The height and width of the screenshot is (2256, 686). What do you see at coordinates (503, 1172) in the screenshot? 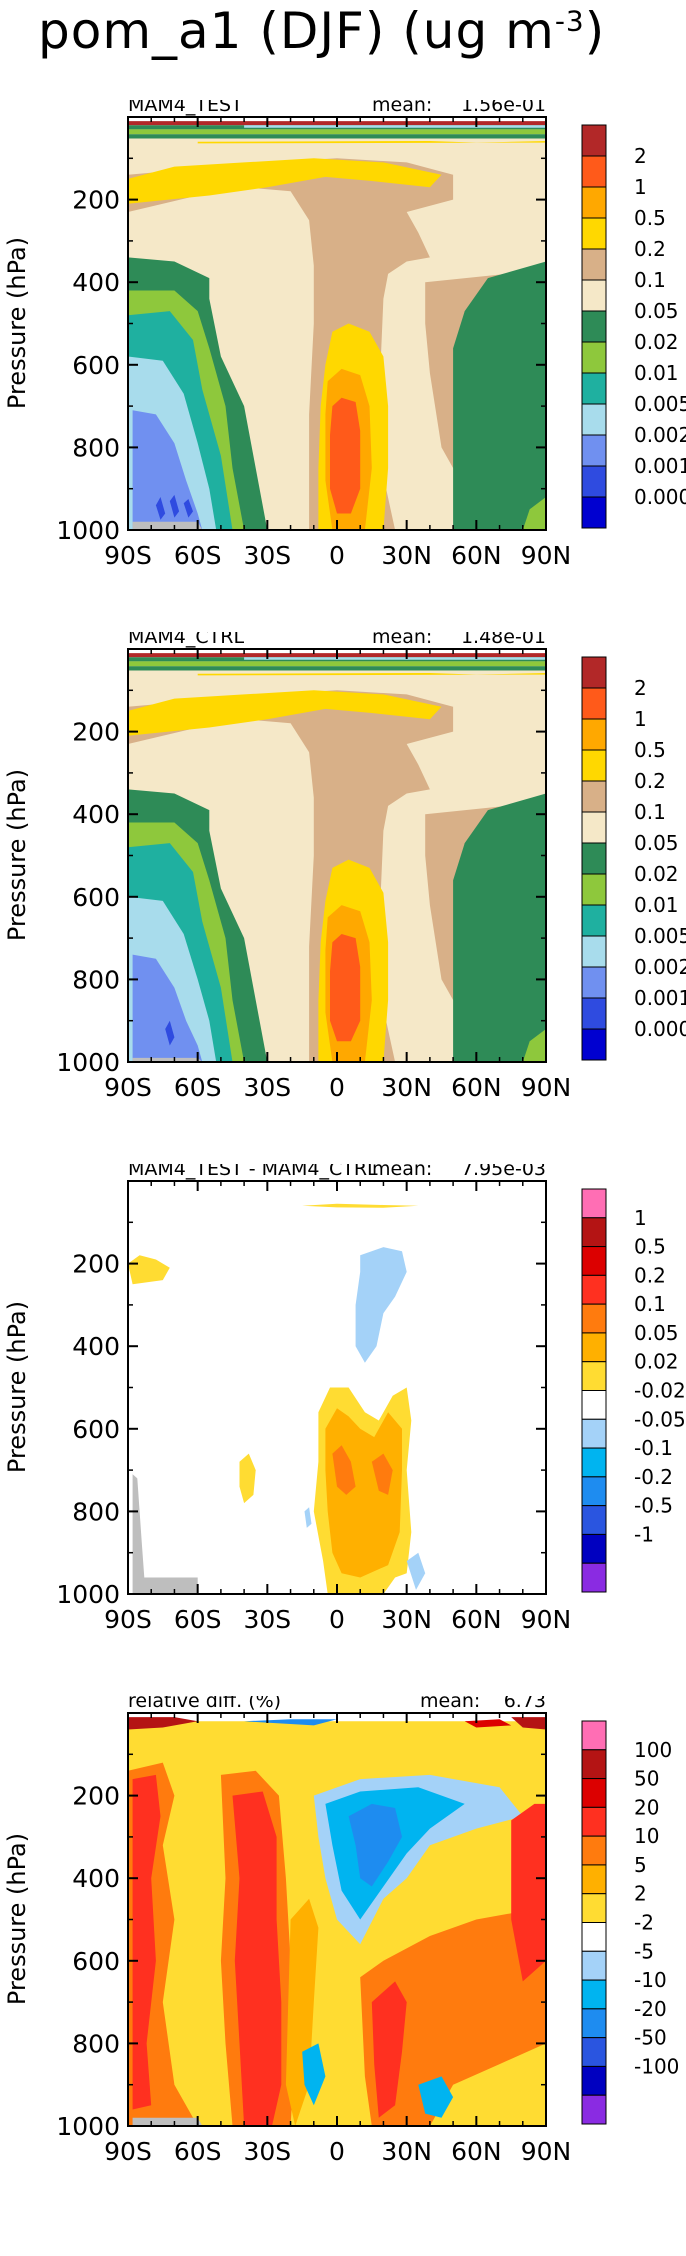
I see `panel-mean-value: 7.95e-03` at bounding box center [503, 1172].